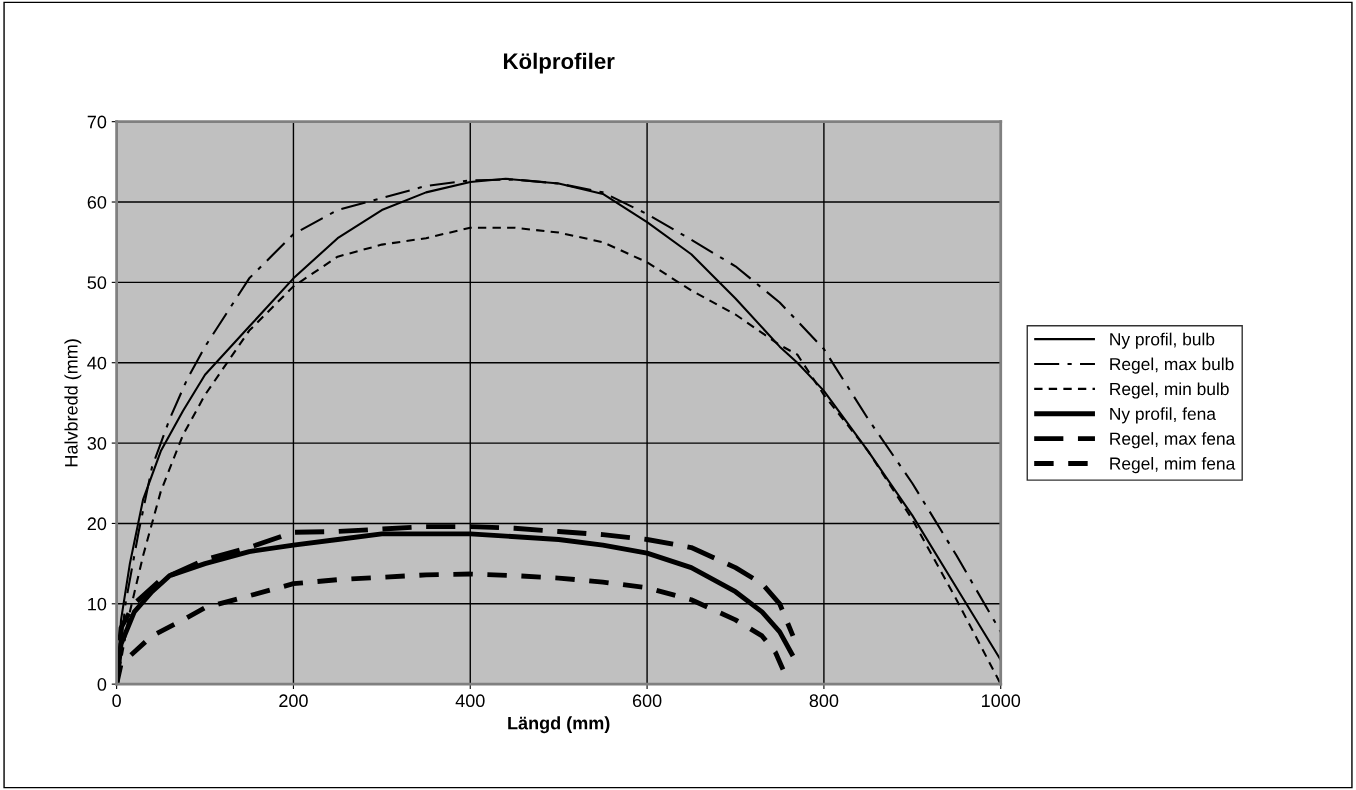 Image resolution: width=1356 pixels, height=790 pixels. I want to click on y-axis-title: Halvbredd (mm), so click(73, 403).